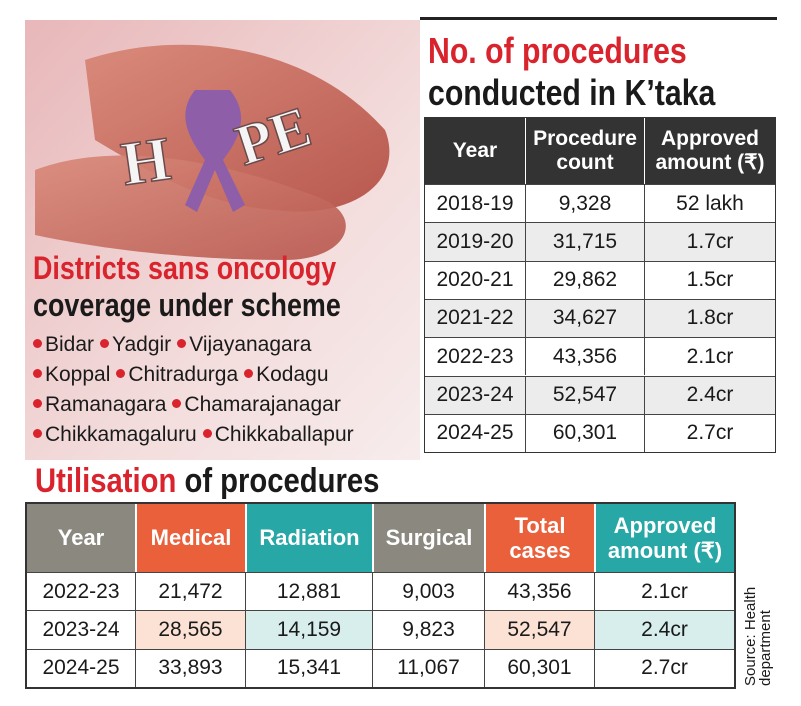 The image size is (801, 706). What do you see at coordinates (709, 279) in the screenshot?
I see `table-cell: 1.5cr` at bounding box center [709, 279].